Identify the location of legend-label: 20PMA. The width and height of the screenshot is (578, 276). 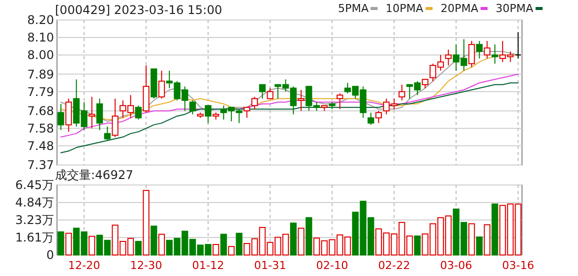
(459, 8).